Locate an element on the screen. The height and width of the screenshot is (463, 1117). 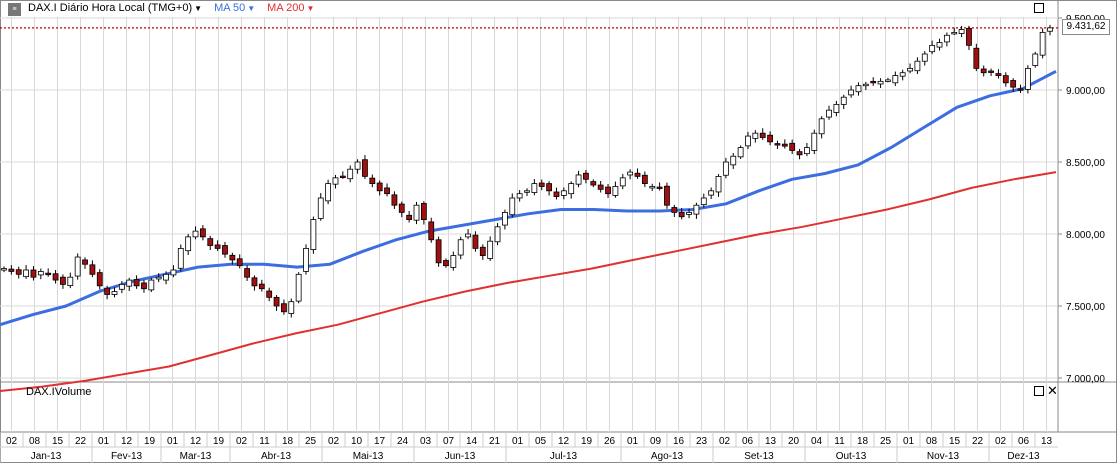
ma200-label: MA 200 ▼ is located at coordinates (291, 8).